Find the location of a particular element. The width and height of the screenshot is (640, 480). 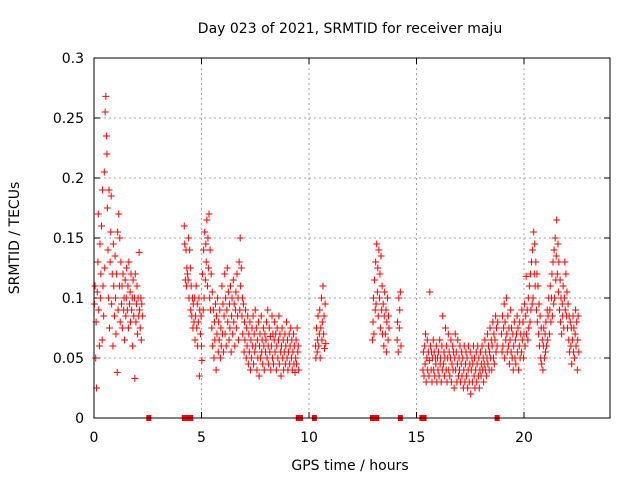

x-tick-label: 5 is located at coordinates (201, 438).